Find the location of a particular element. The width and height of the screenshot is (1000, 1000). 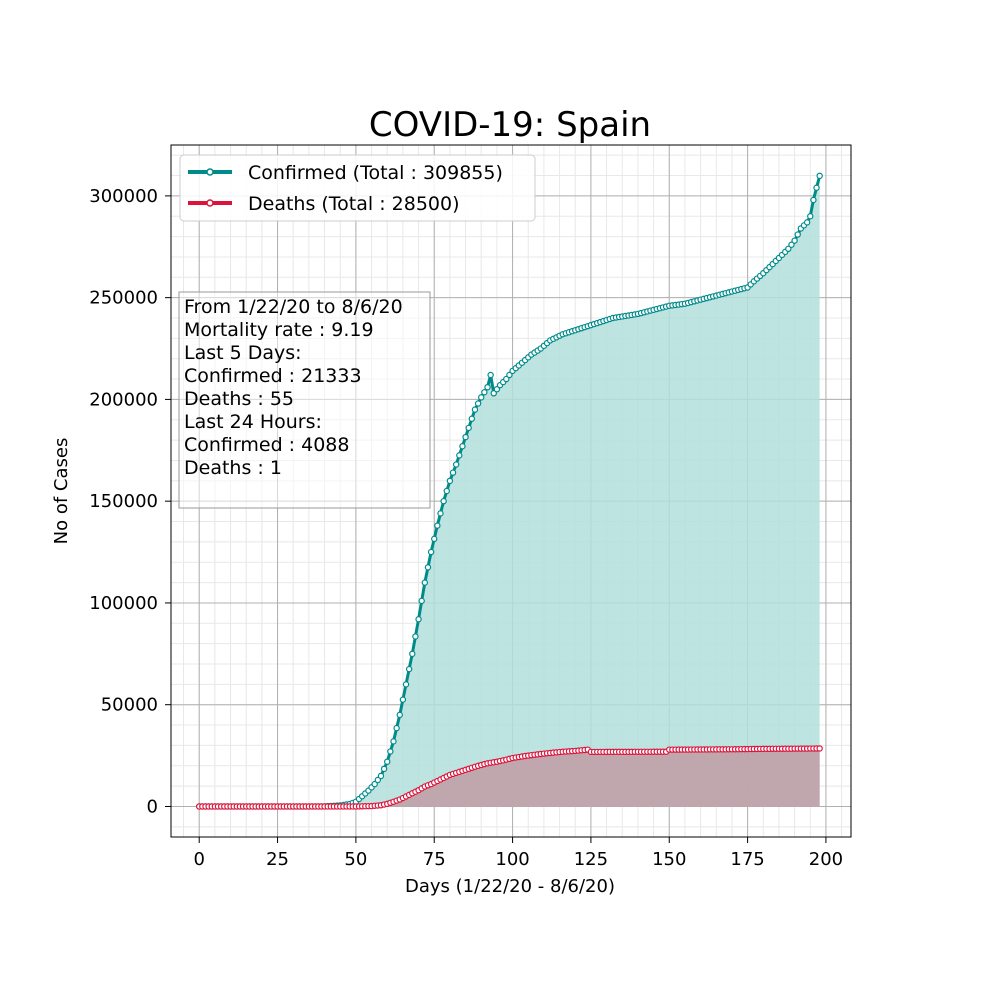

y-tick-label: 0 is located at coordinates (152, 806).